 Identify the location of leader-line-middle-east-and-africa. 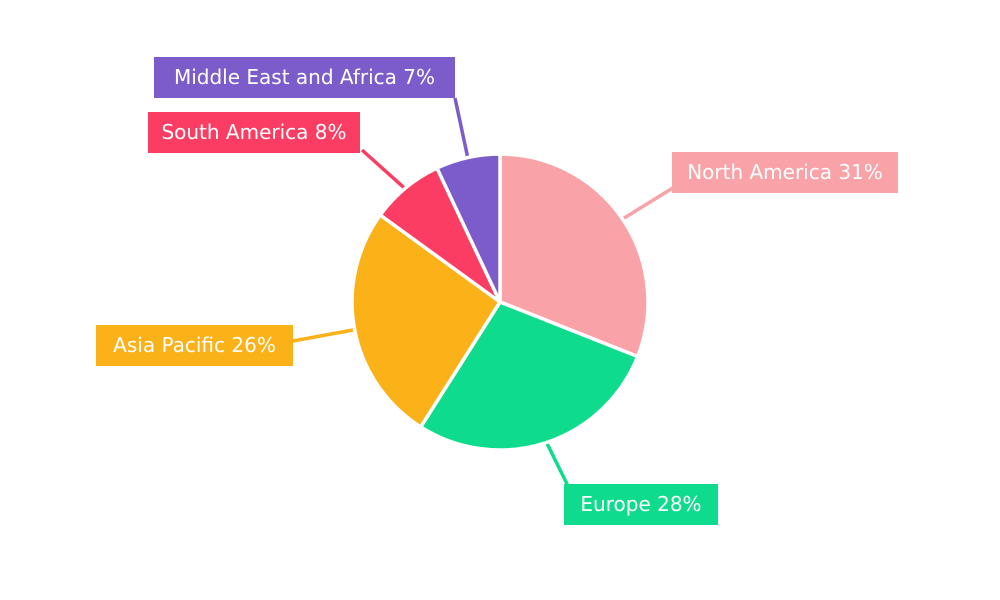
(462, 130).